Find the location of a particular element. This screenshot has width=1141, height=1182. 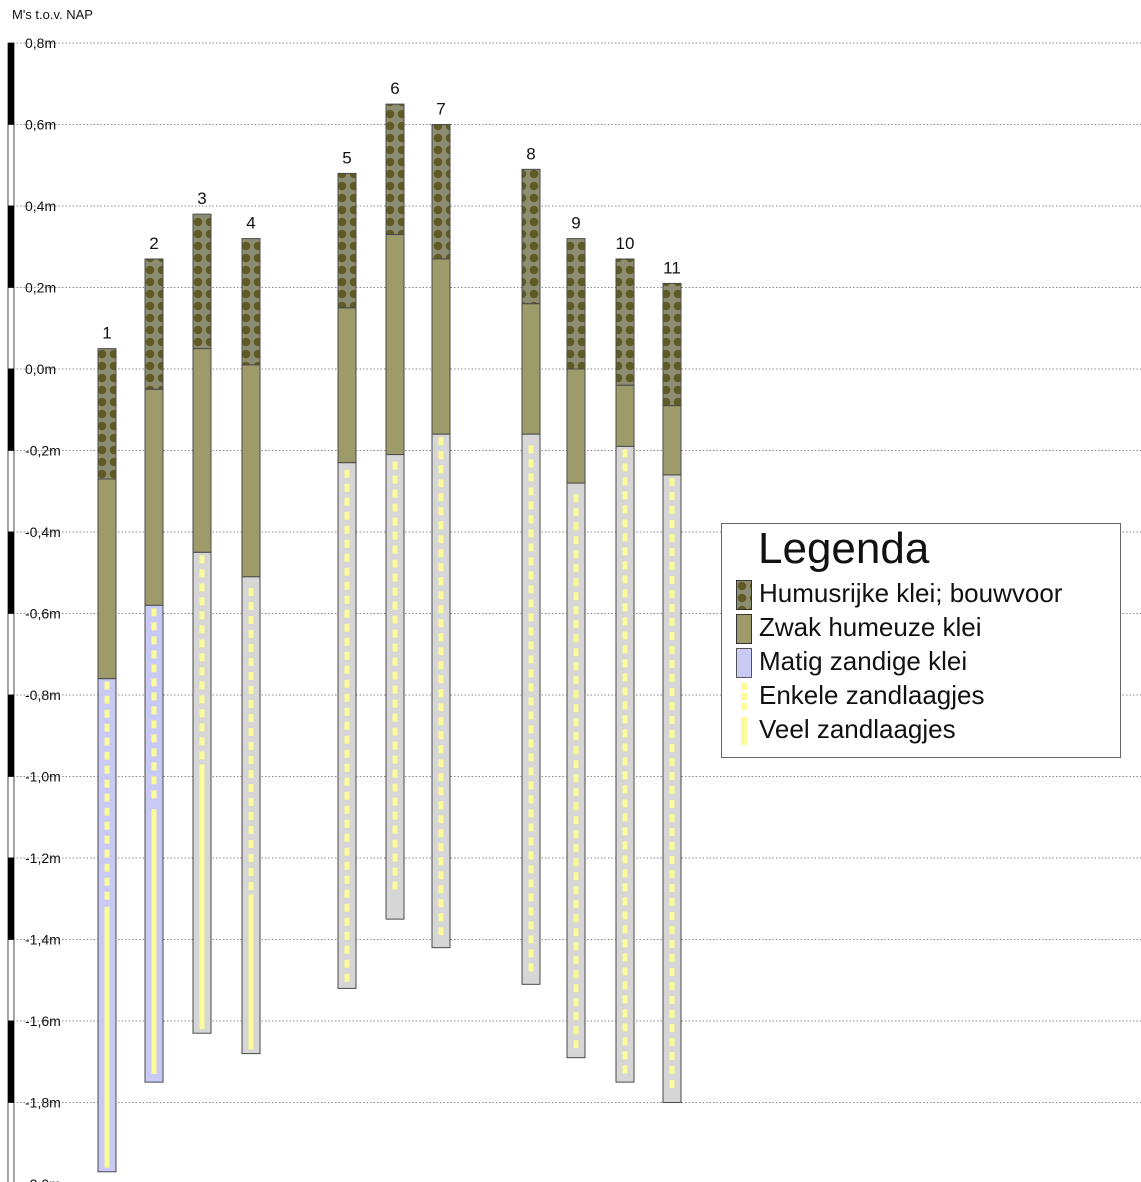

borehole-core-7: 7 is located at coordinates (441, 524).